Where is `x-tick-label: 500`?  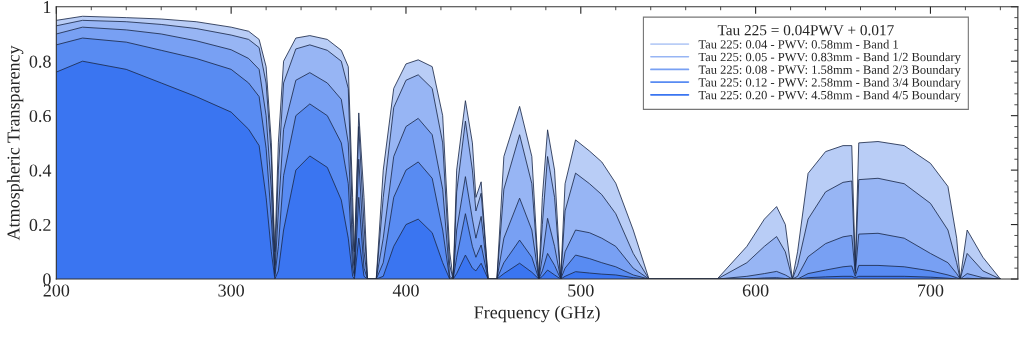 x-tick-label: 500 is located at coordinates (581, 290).